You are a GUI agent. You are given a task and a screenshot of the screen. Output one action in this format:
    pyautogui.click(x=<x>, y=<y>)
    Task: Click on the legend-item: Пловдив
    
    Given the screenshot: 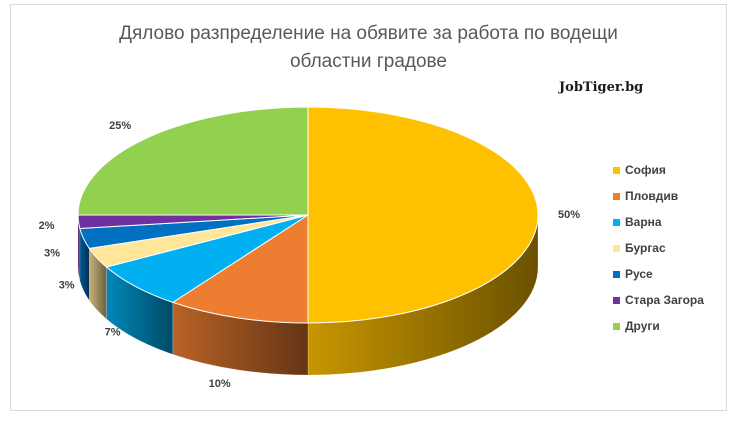 What is the action you would take?
    pyautogui.click(x=658, y=196)
    